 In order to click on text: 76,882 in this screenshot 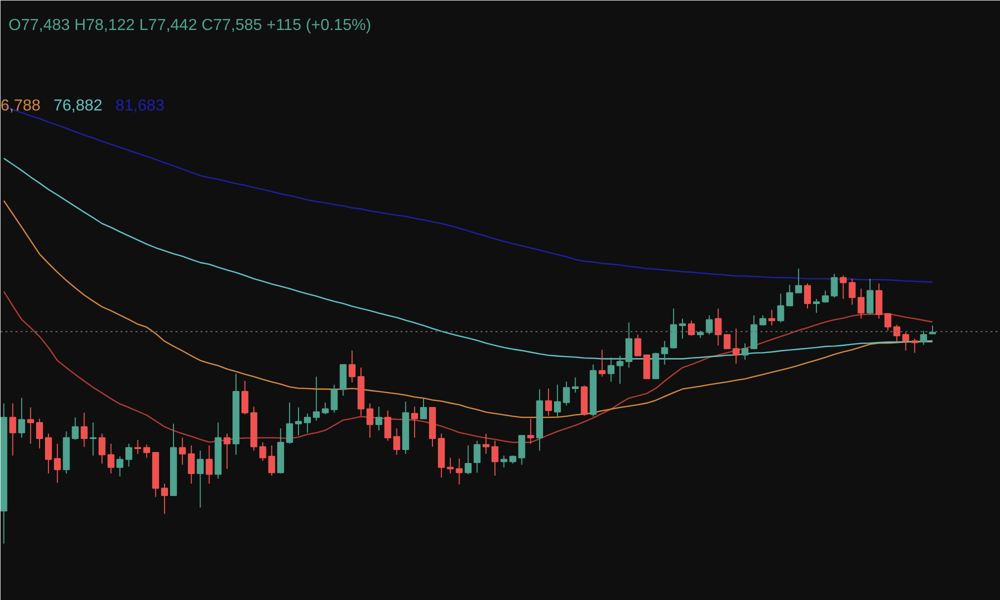, I will do `click(78, 106)`.